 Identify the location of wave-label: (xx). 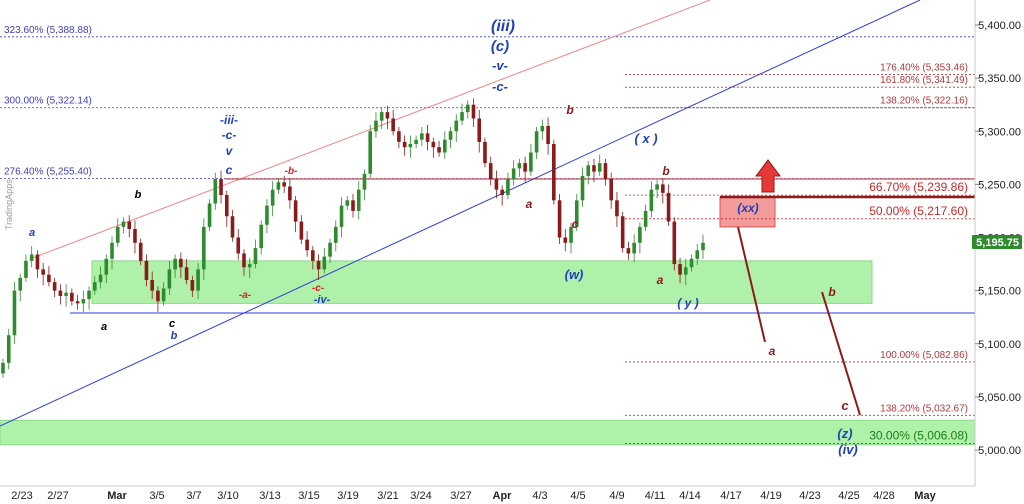
(747, 208).